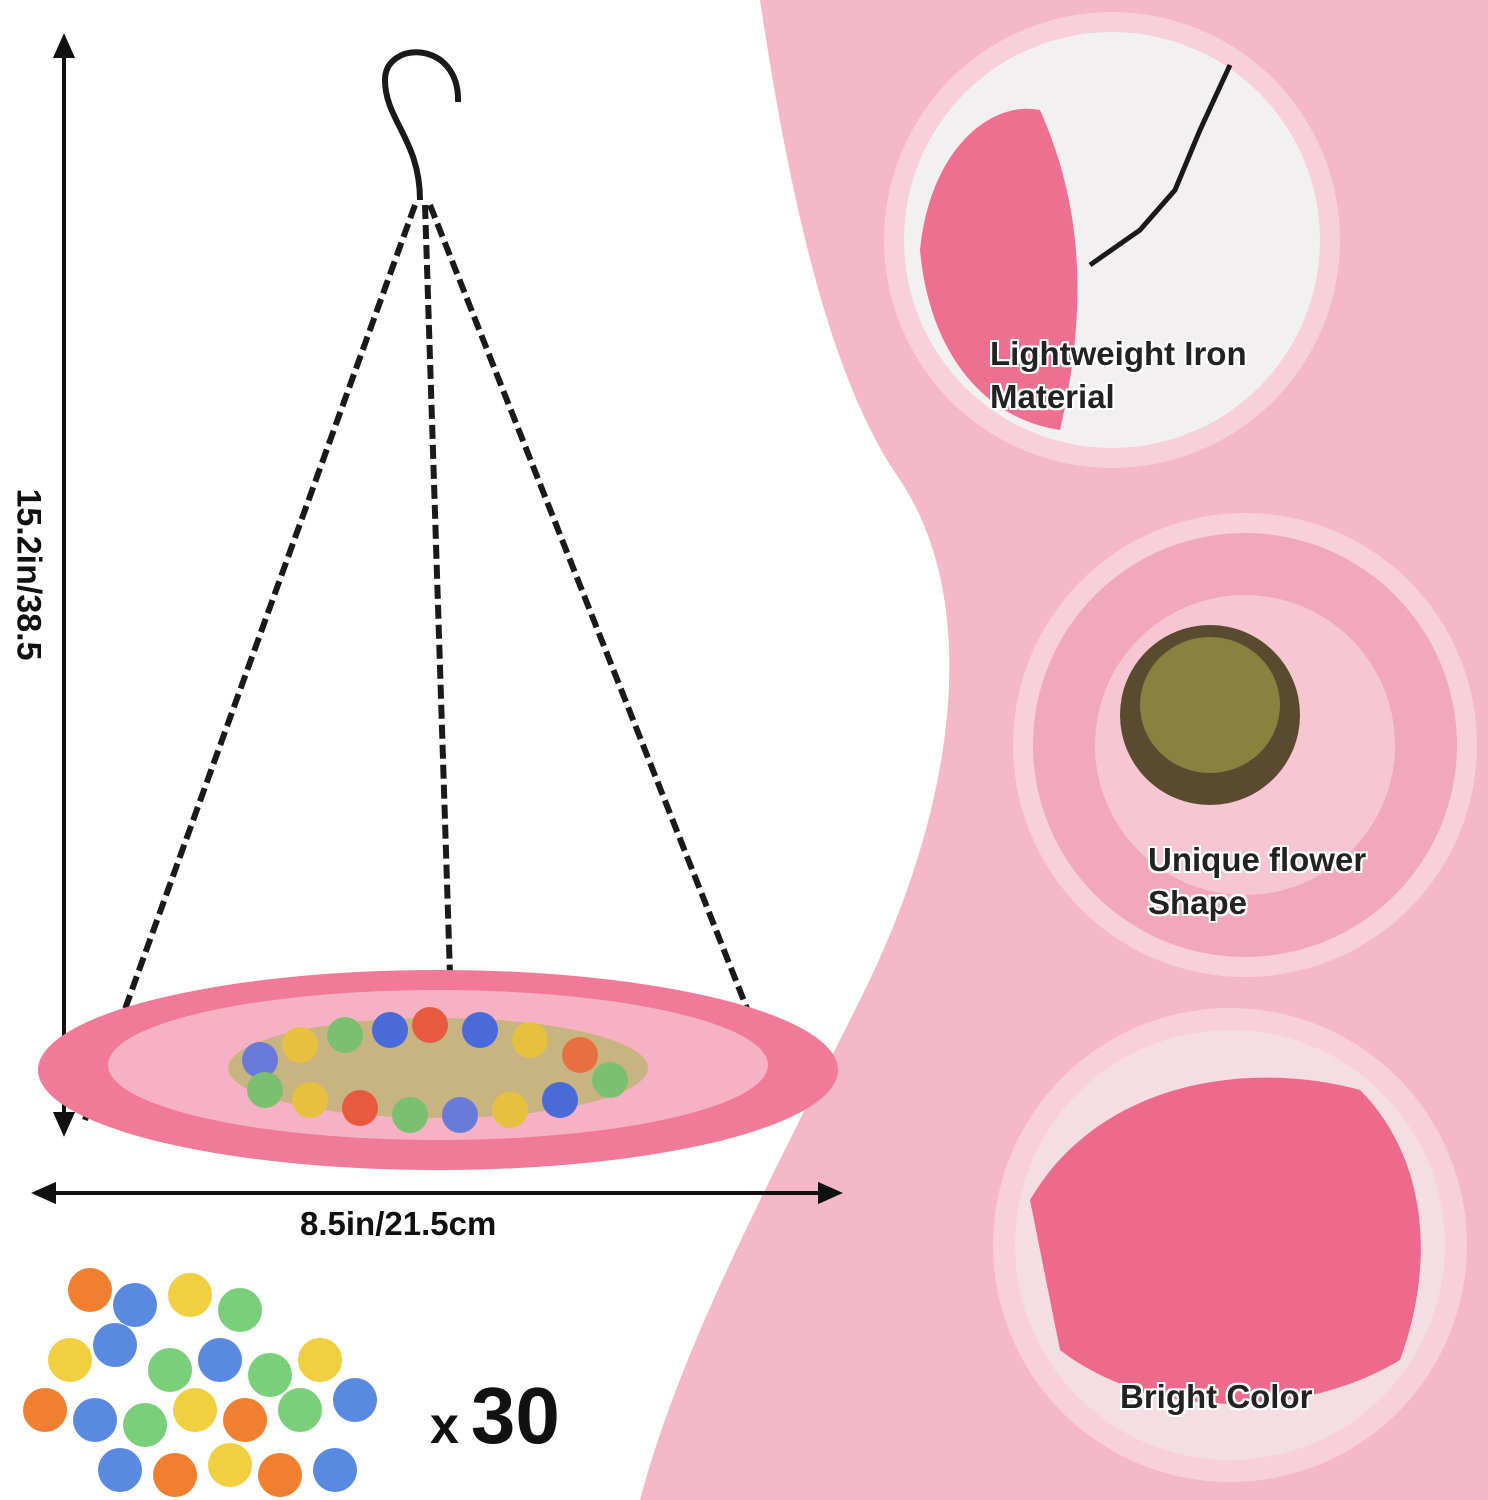  I want to click on feature-circle-color, so click(1230, 1245).